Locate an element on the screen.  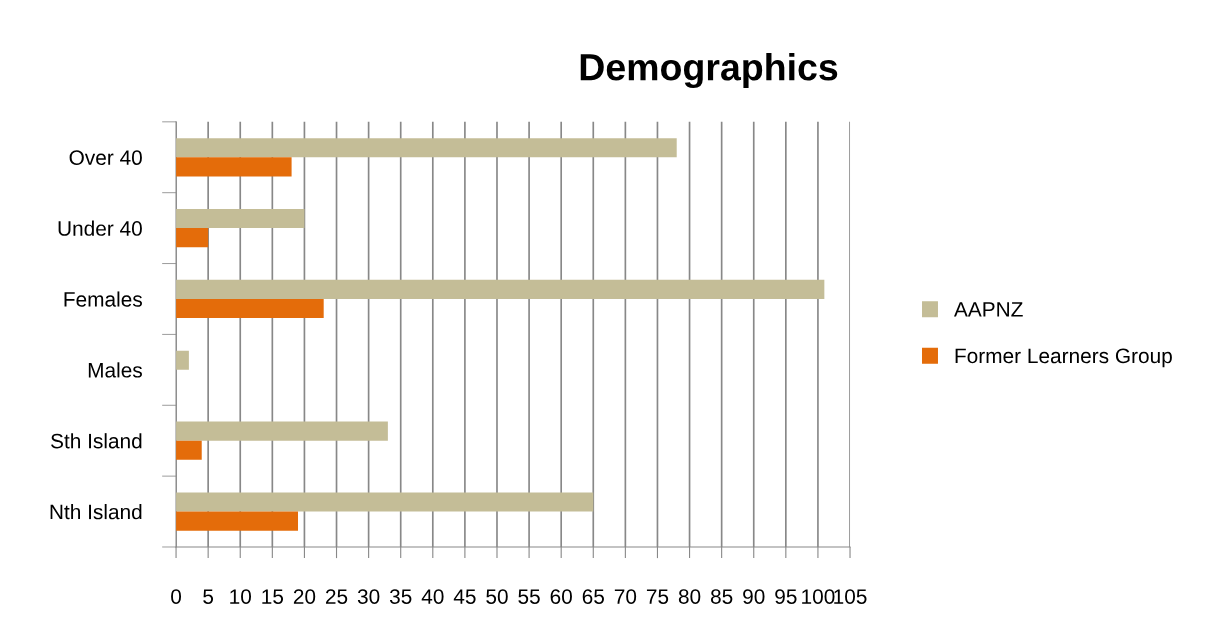
x-tick-label: 60 is located at coordinates (561, 596).